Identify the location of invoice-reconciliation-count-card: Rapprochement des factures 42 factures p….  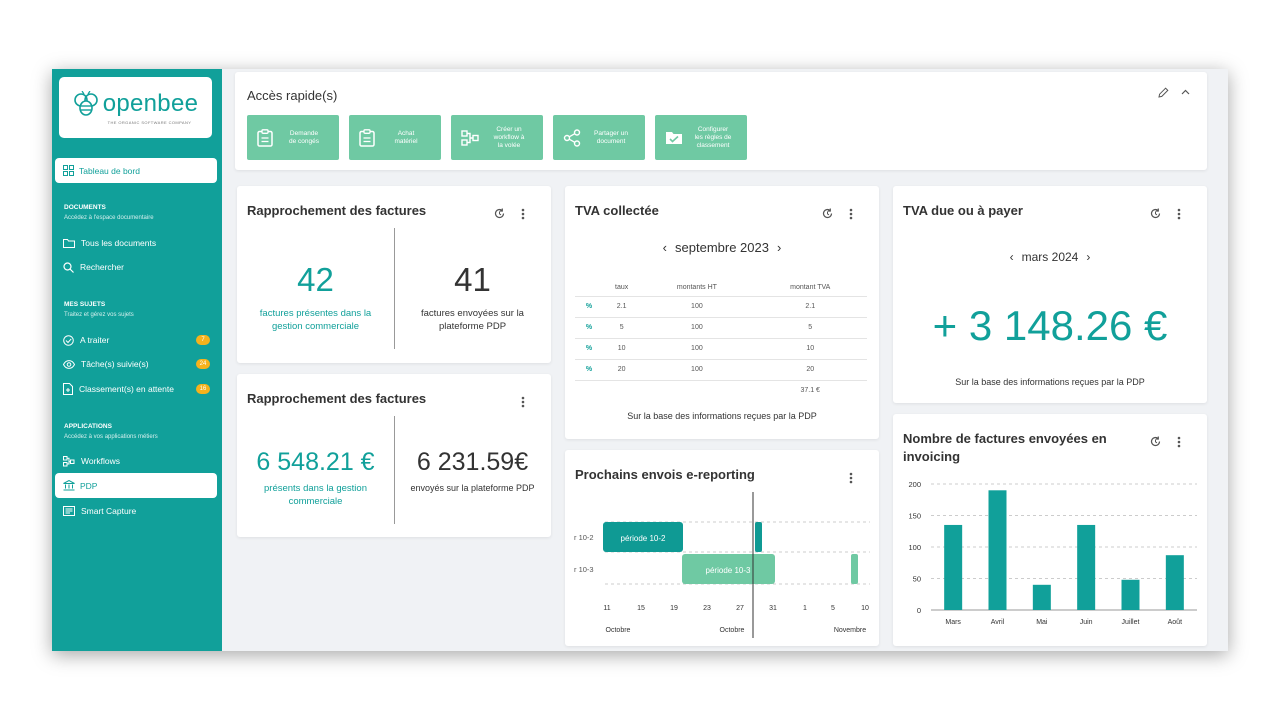
(394, 274).